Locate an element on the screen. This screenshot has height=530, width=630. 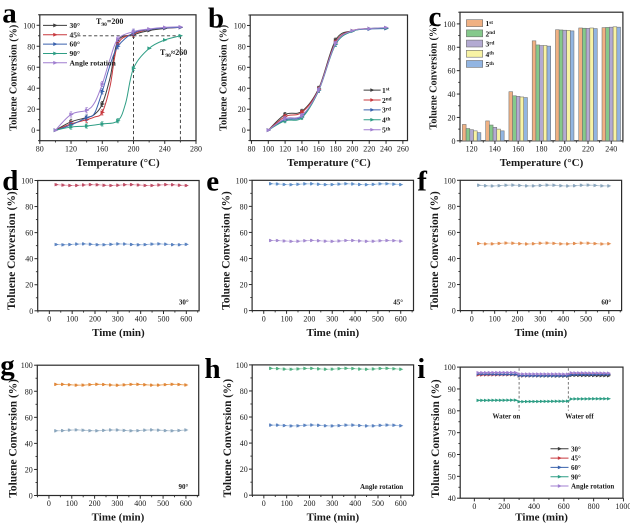
svg-text: b is located at coordinates (216, 19).